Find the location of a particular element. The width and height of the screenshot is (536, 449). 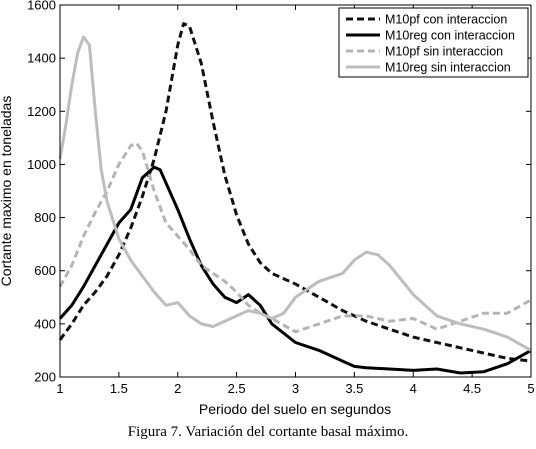

x-tick-label: 4.5 is located at coordinates (472, 388).